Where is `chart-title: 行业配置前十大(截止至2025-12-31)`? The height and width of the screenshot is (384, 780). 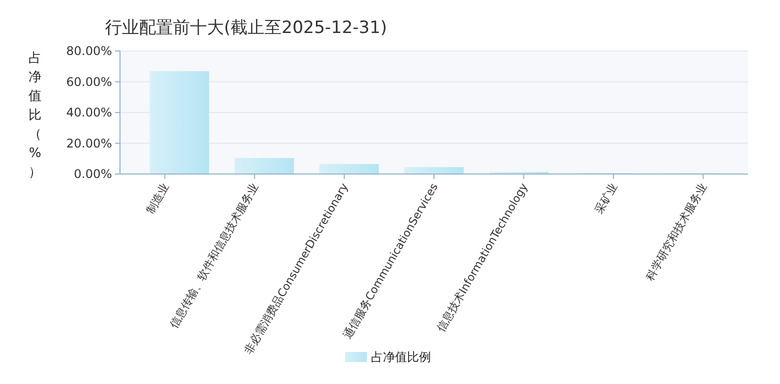 chart-title: 行业配置前十大(截止至2025-12-31) is located at coordinates (246, 28).